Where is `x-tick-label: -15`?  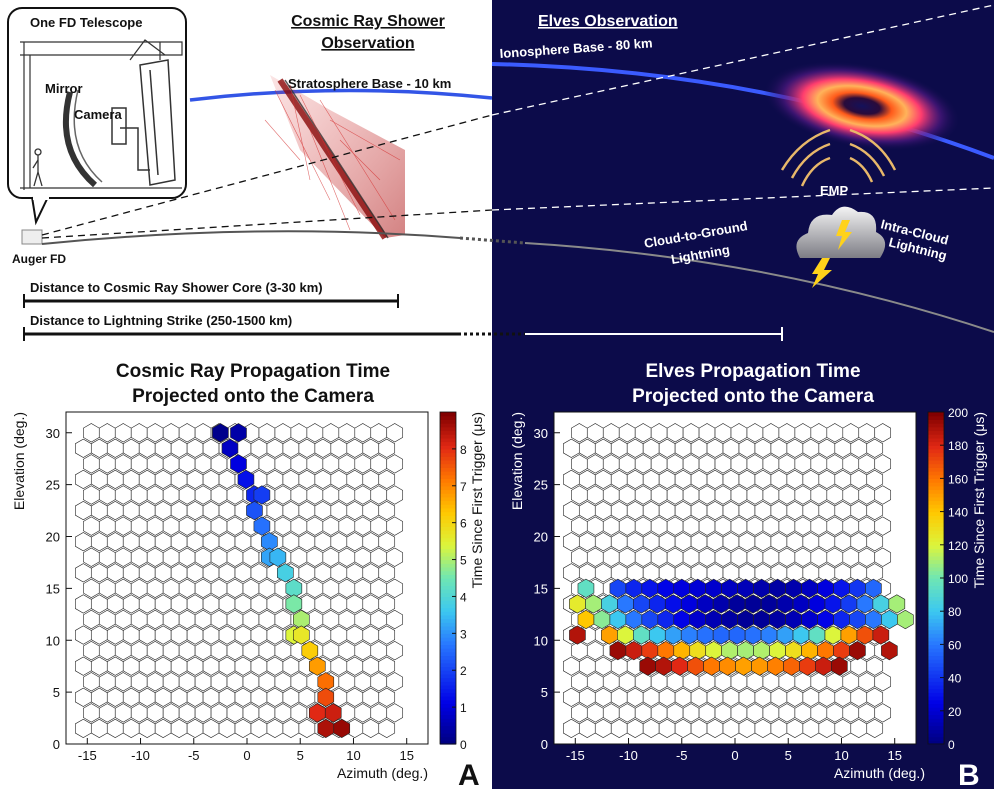 x-tick-label: -15 is located at coordinates (575, 755).